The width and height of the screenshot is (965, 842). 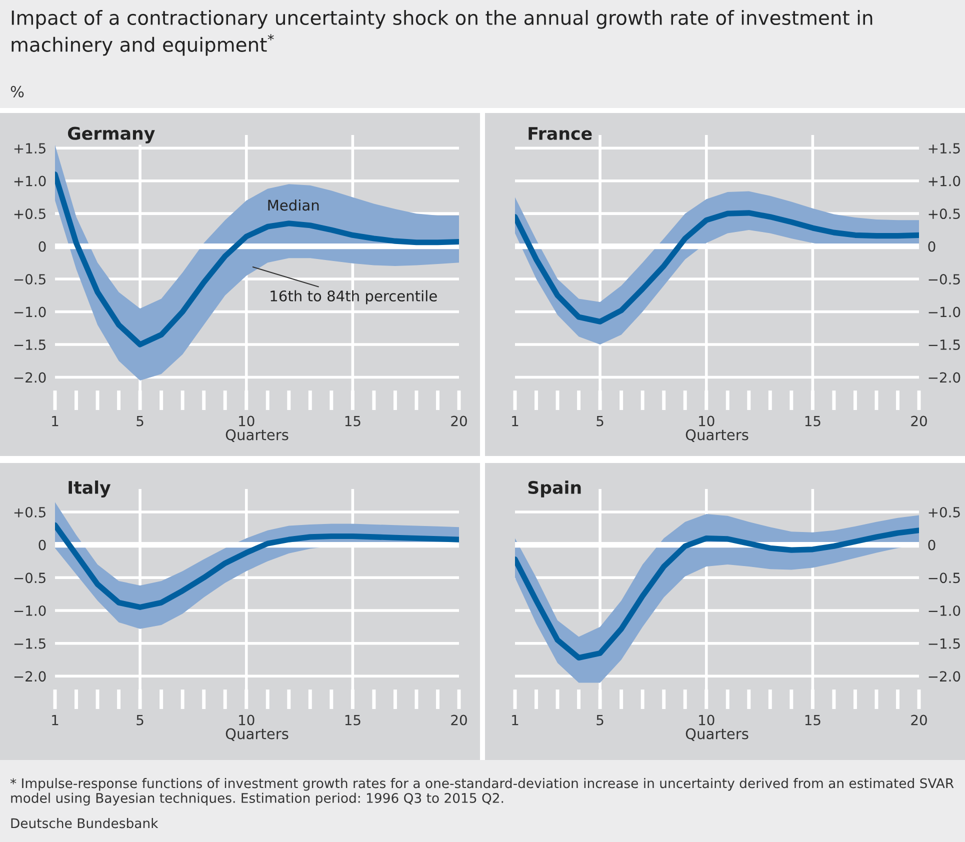 I want to click on chart-subtitle: France, so click(x=560, y=133).